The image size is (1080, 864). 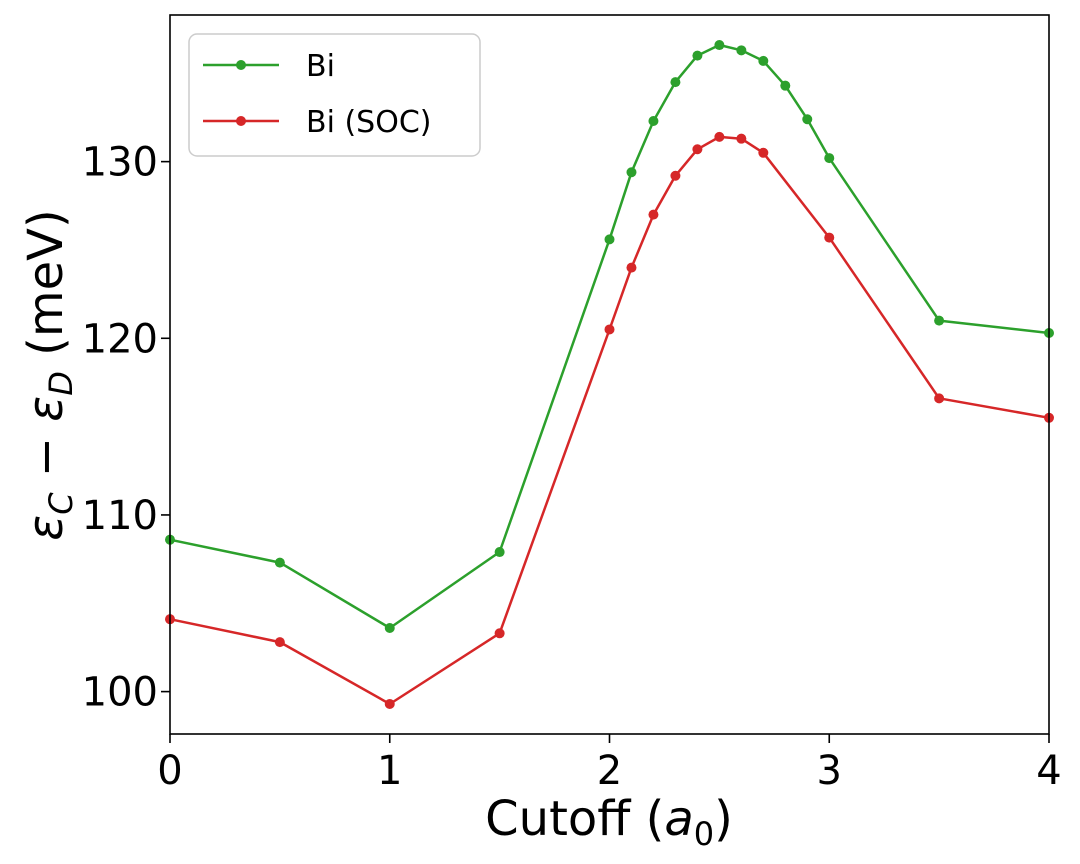 I want to click on legend-marker-bi, so click(x=241, y=65).